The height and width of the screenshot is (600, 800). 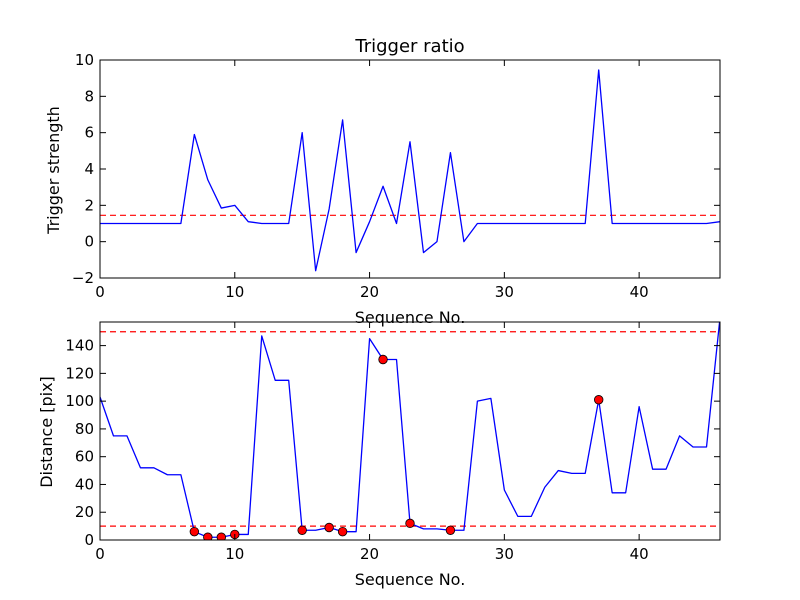 I want to click on y-tick-label: 60, so click(x=84, y=457).